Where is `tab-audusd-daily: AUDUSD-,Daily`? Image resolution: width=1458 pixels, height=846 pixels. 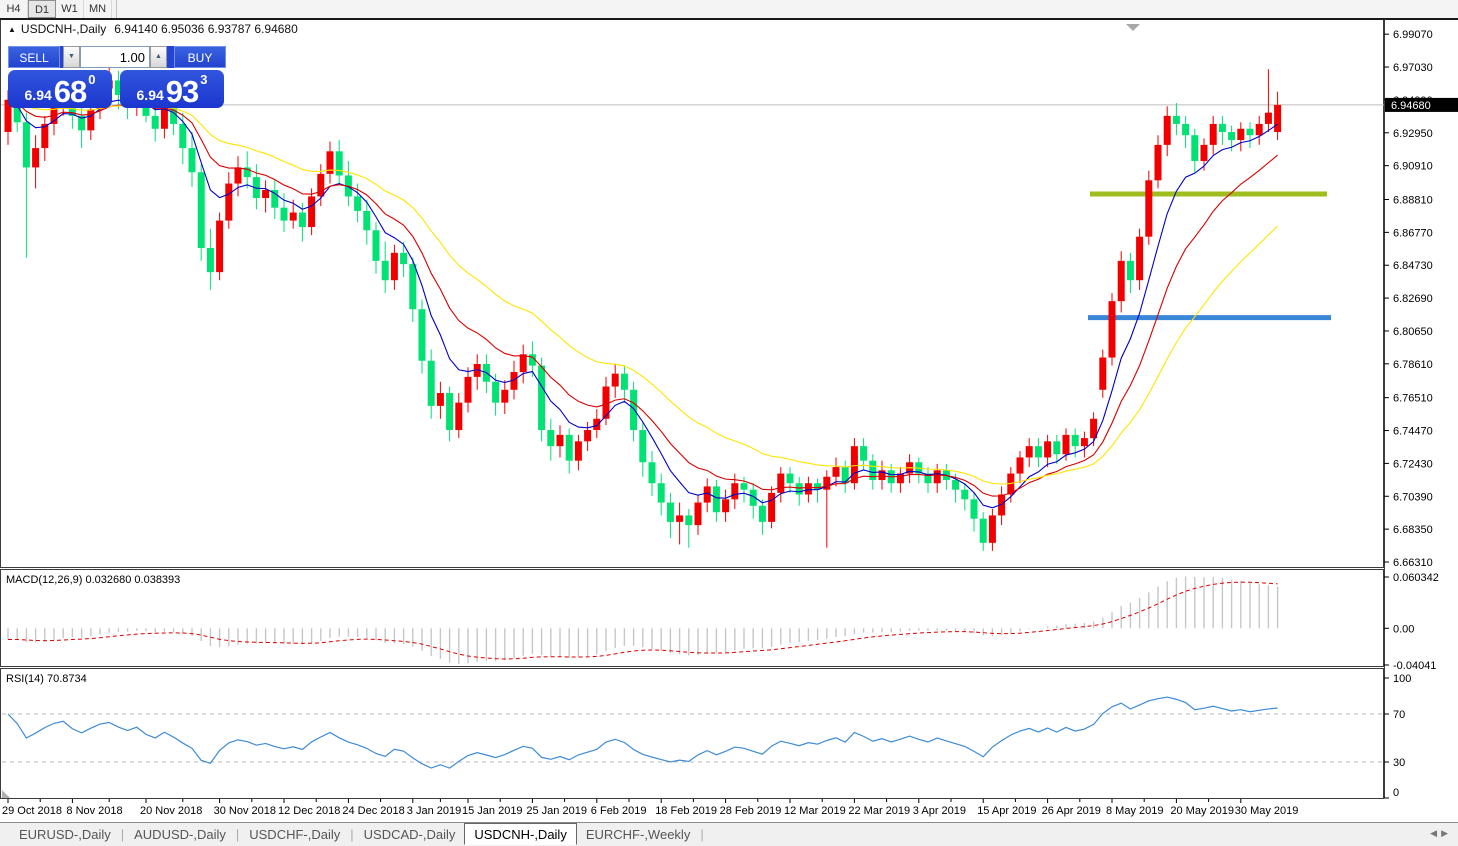 tab-audusd-daily: AUDUSD-,Daily is located at coordinates (180, 834).